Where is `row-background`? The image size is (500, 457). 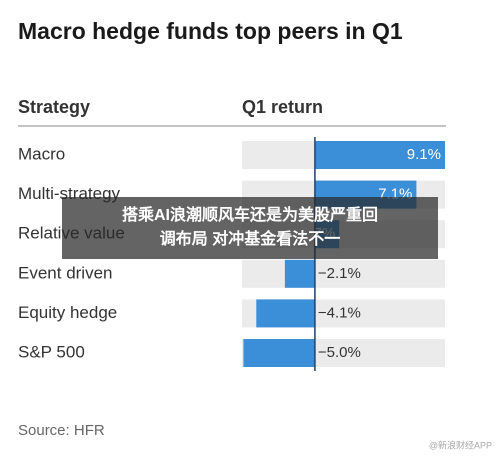
row-background is located at coordinates (343, 273).